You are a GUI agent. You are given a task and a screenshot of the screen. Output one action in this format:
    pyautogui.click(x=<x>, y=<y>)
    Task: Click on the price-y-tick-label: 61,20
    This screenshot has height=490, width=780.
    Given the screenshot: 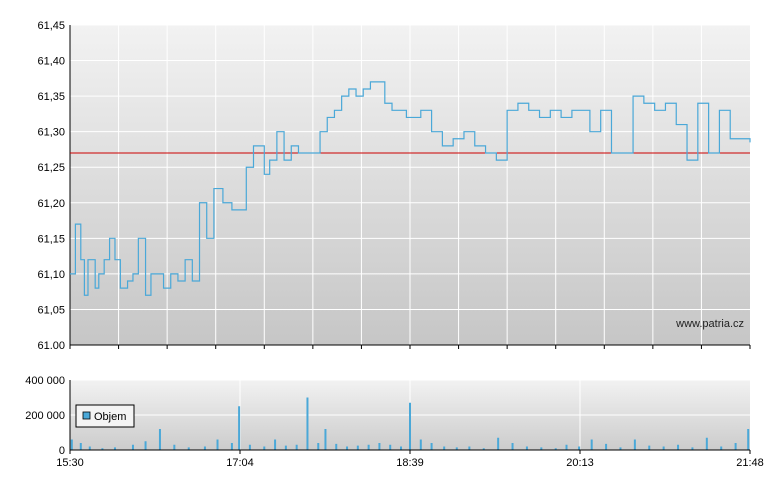 What is the action you would take?
    pyautogui.click(x=51, y=204)
    